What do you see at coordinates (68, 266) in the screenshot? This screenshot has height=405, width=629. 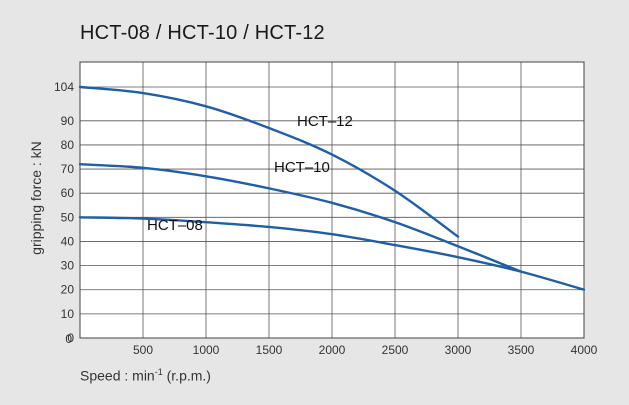 I see `y-tick-label: 30` at bounding box center [68, 266].